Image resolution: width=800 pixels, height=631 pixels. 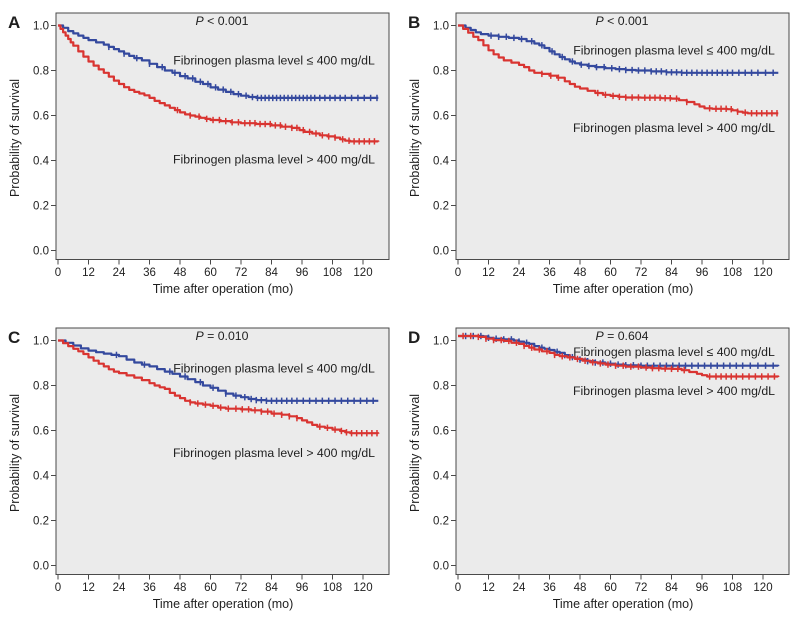 I want to click on panel-letter: C, so click(x=14, y=337).